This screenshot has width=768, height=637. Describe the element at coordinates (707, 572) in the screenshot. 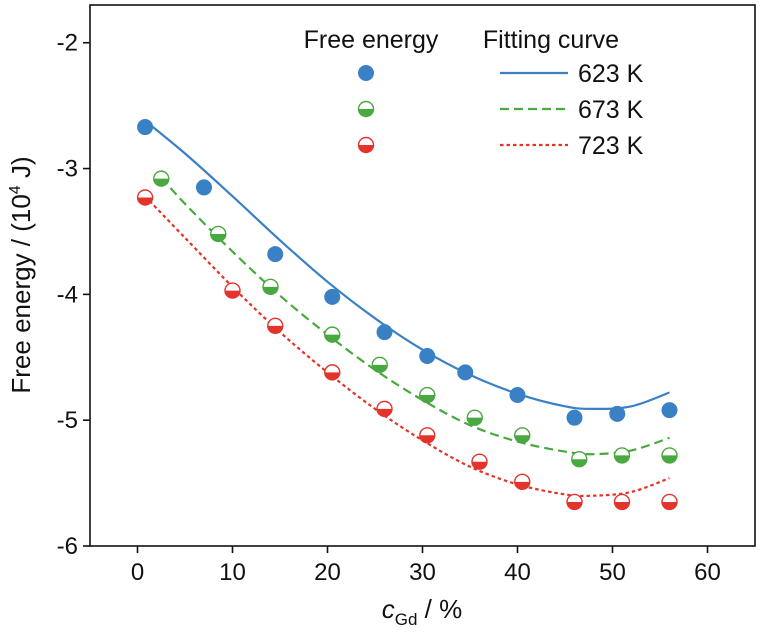

I see `x-tick-label: 60` at that location.